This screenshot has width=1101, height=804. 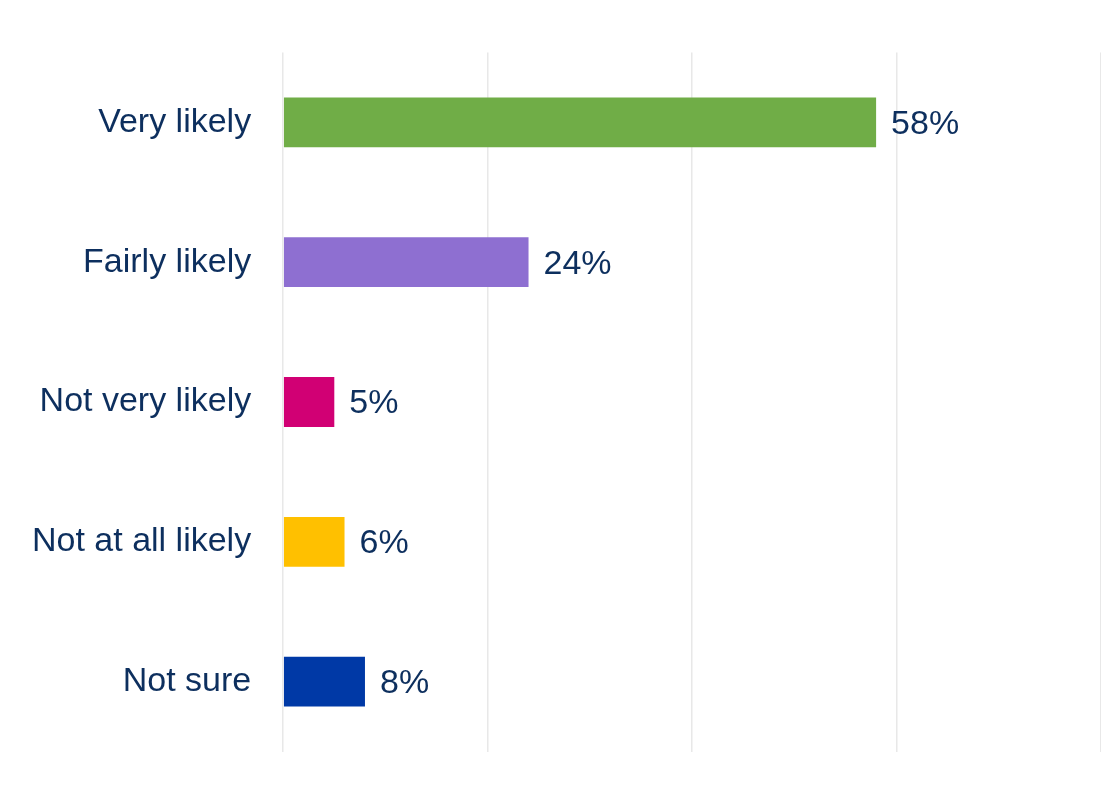 I want to click on y-tick-label: Not sure, so click(x=187, y=679).